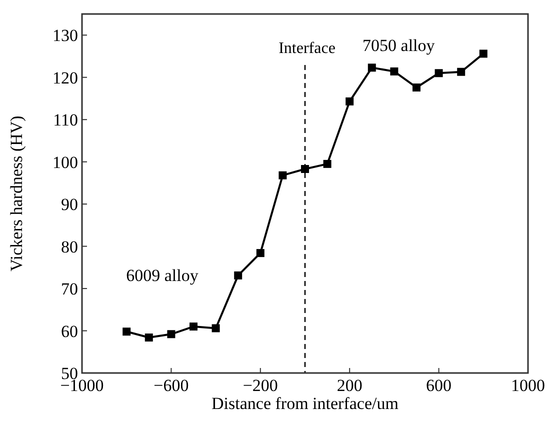 The height and width of the screenshot is (423, 549). I want to click on ref-line-label: Interface, so click(307, 48).